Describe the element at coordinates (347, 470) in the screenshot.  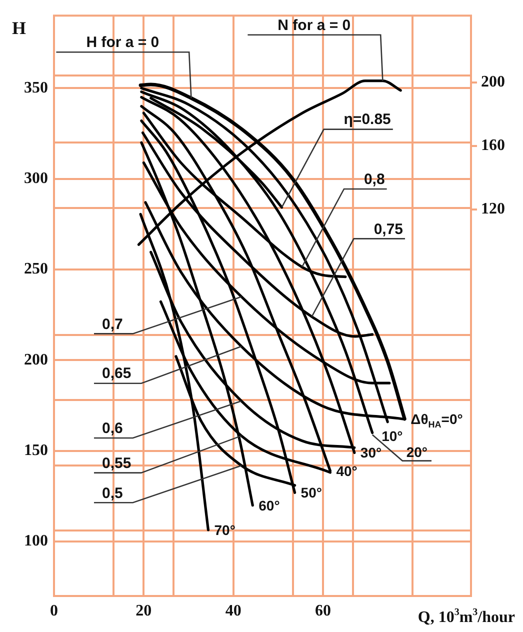
I see `series-label: 40°` at that location.